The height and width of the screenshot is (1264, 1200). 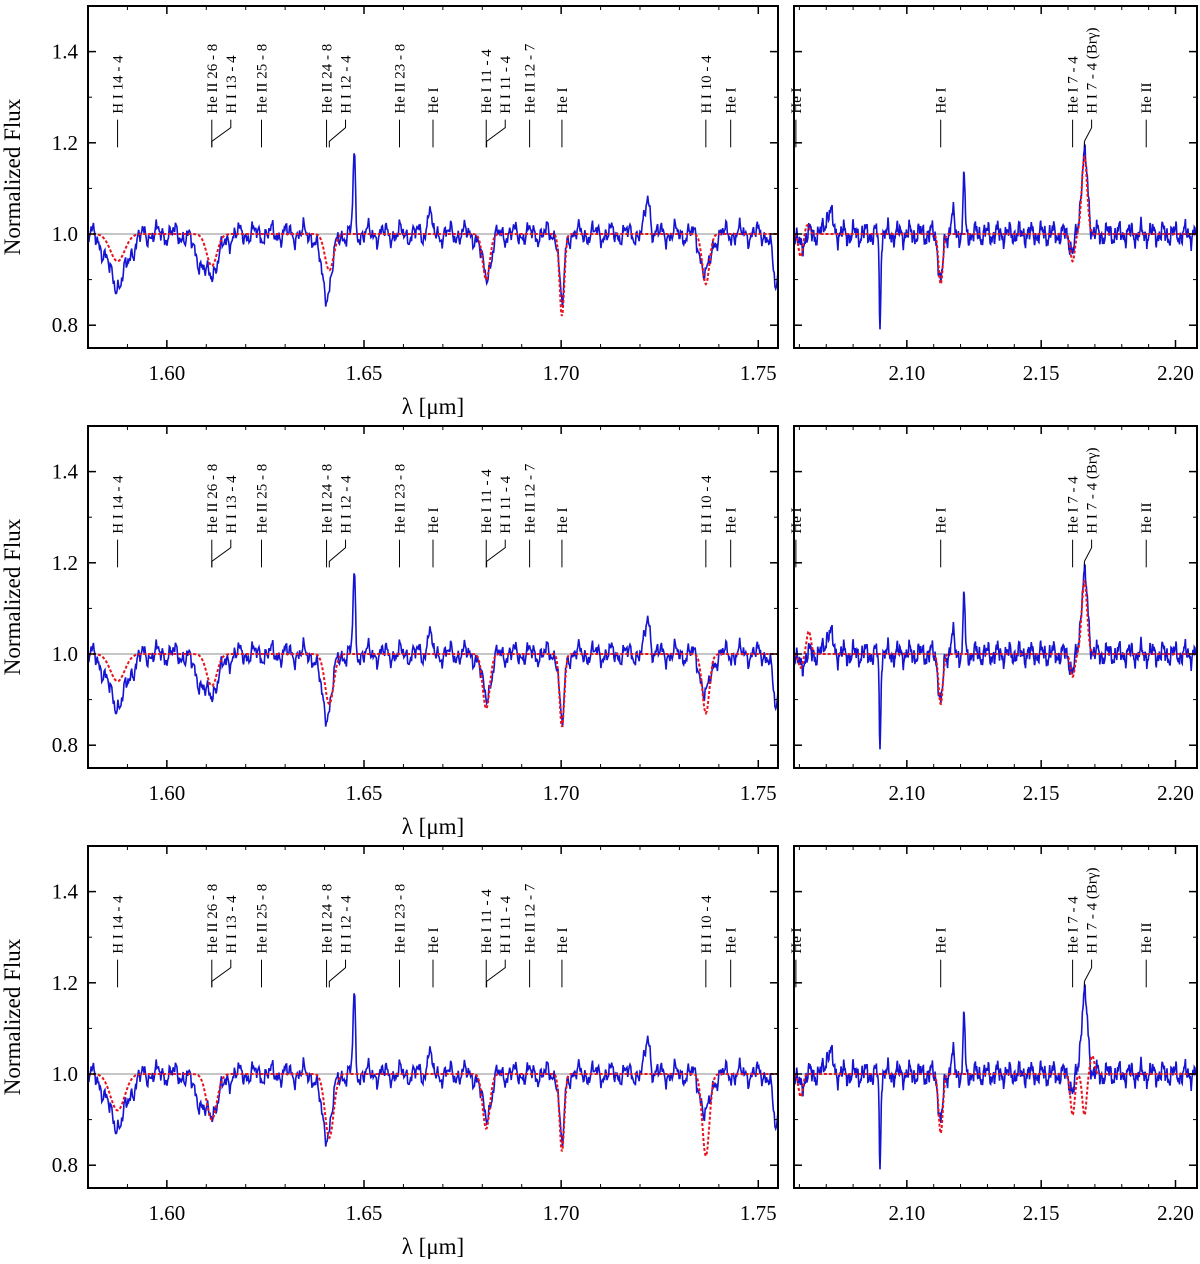 What do you see at coordinates (433, 230) in the screenshot?
I see `observed-spectrum-line` at bounding box center [433, 230].